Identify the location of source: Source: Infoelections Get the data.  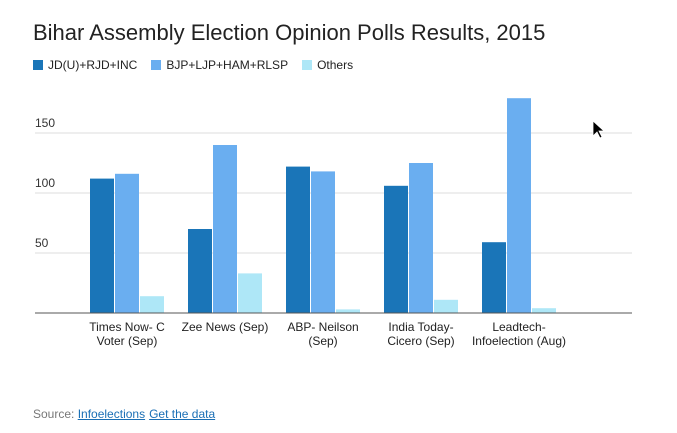
(126, 414).